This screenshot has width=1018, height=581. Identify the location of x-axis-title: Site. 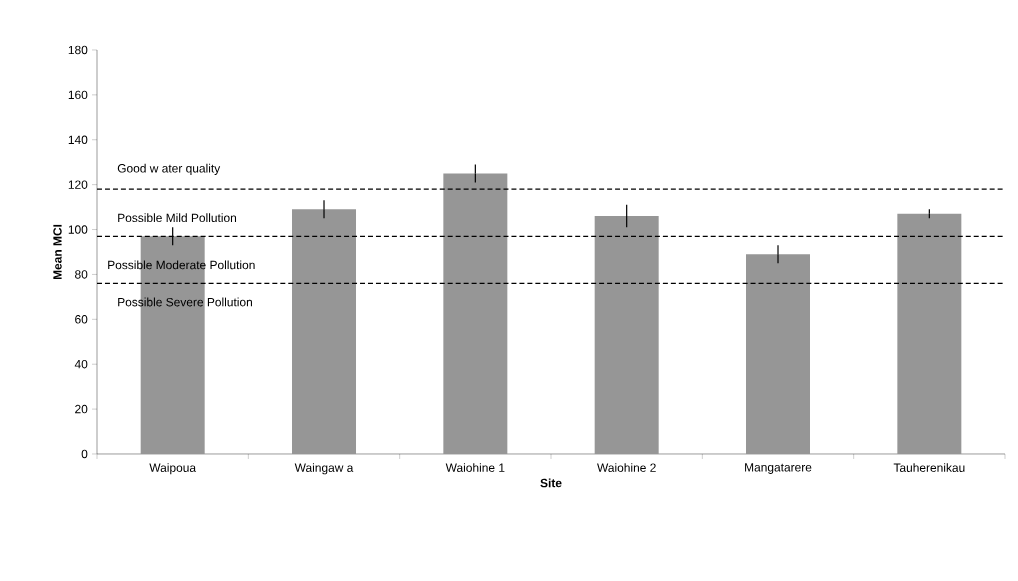
(551, 483).